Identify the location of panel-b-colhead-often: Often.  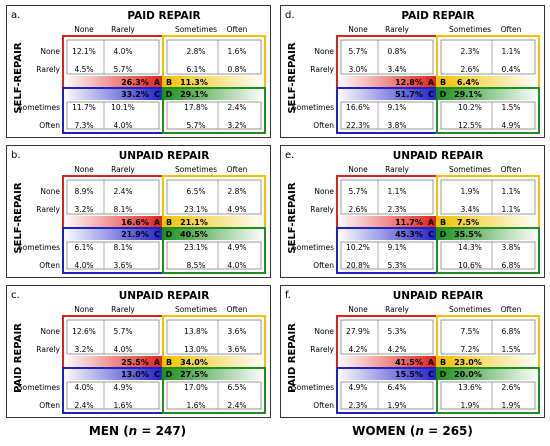
(237, 169).